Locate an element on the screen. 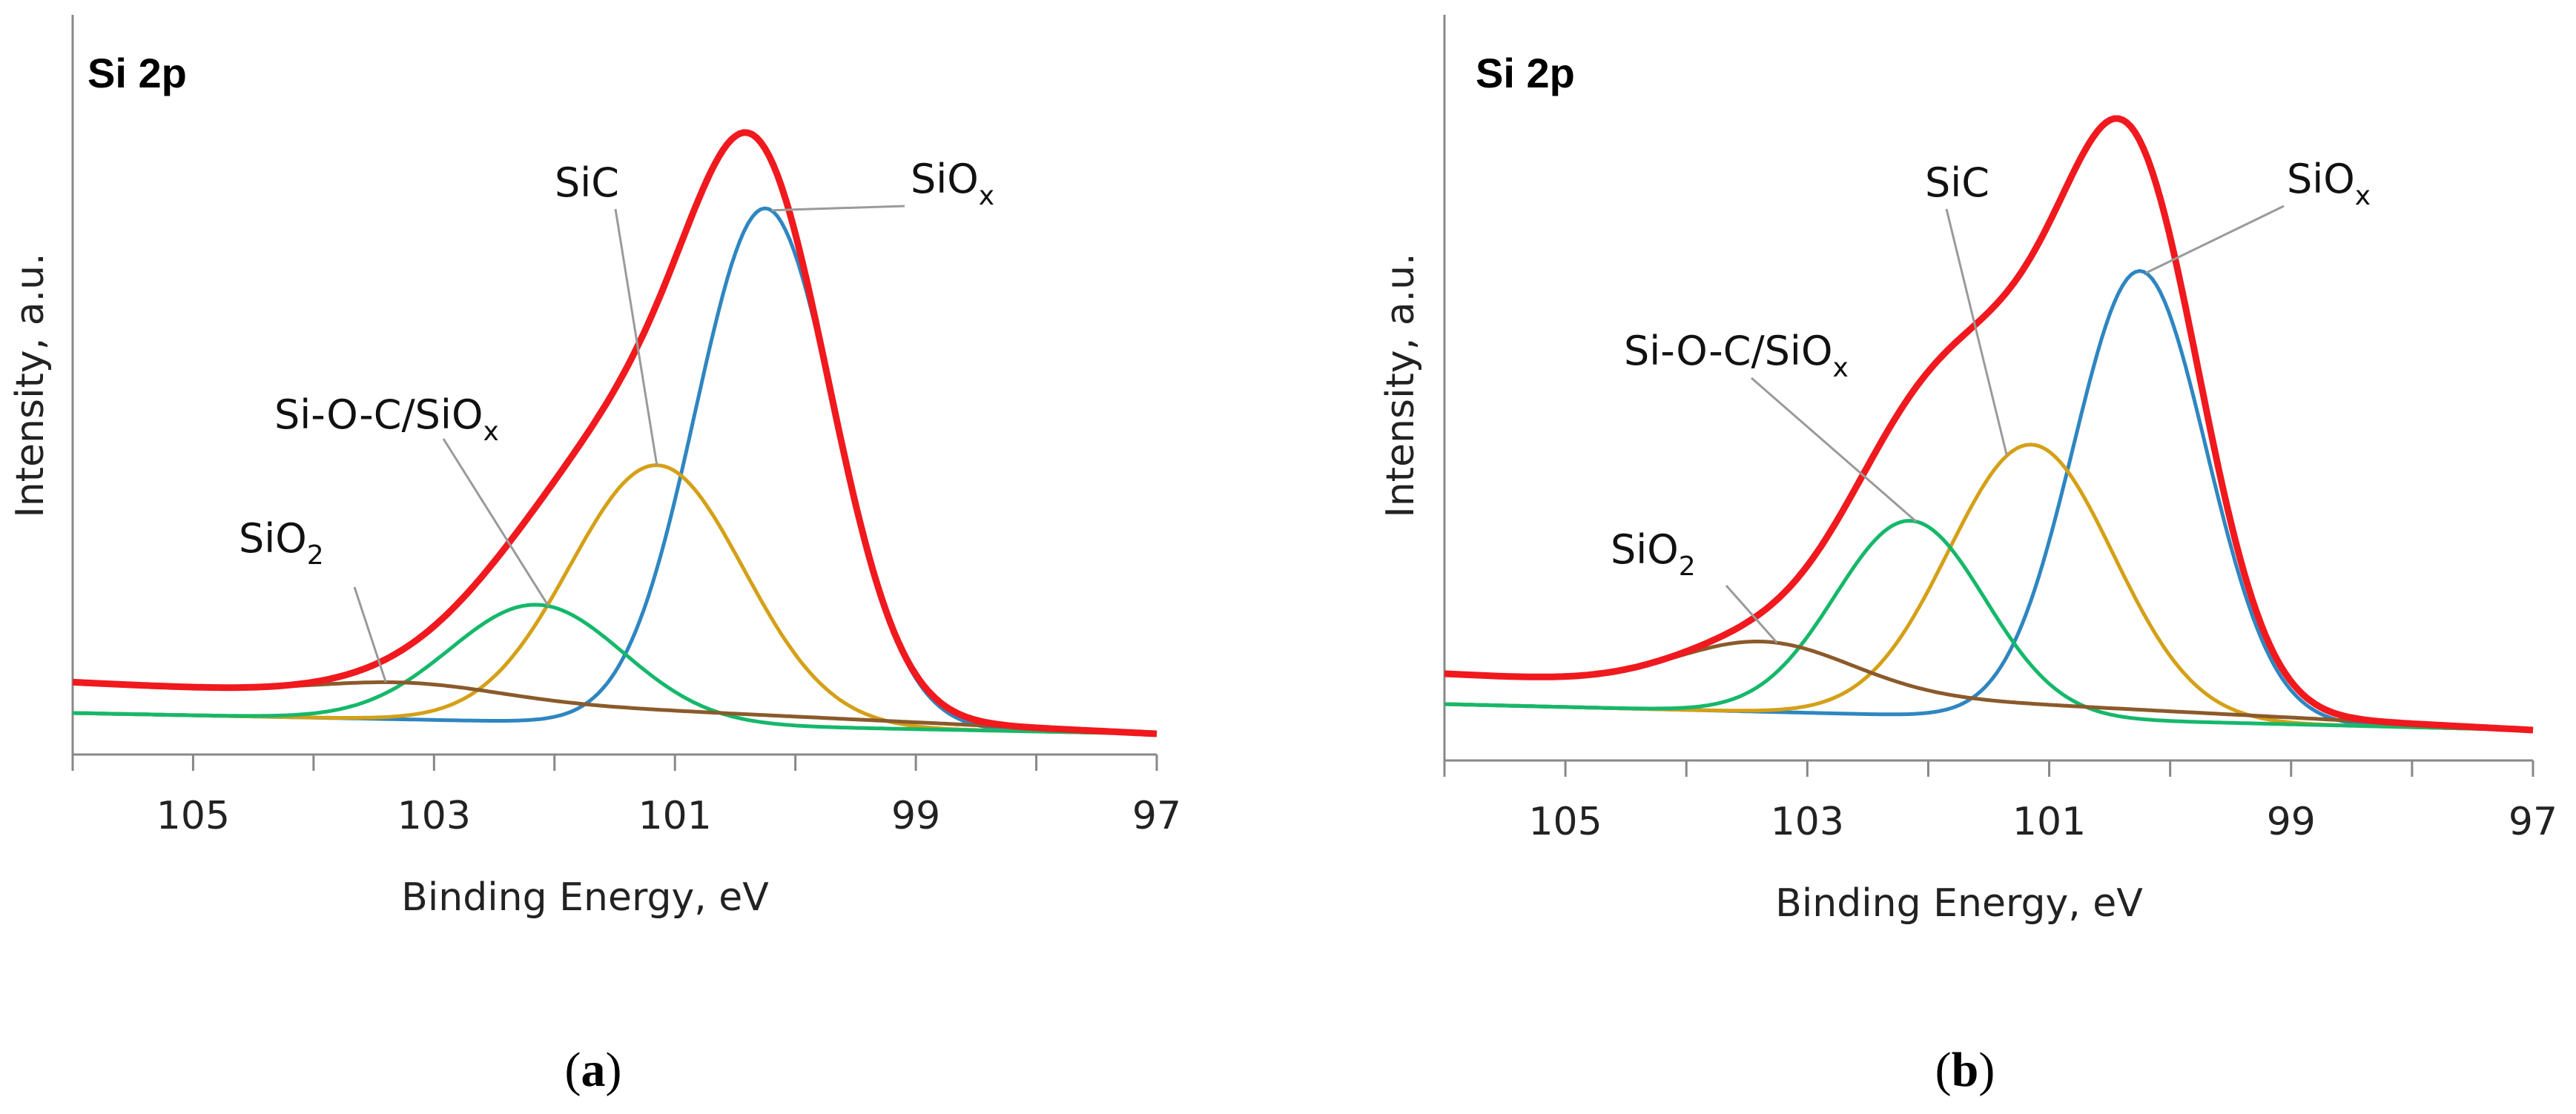  caption-letter: b is located at coordinates (1966, 1070).